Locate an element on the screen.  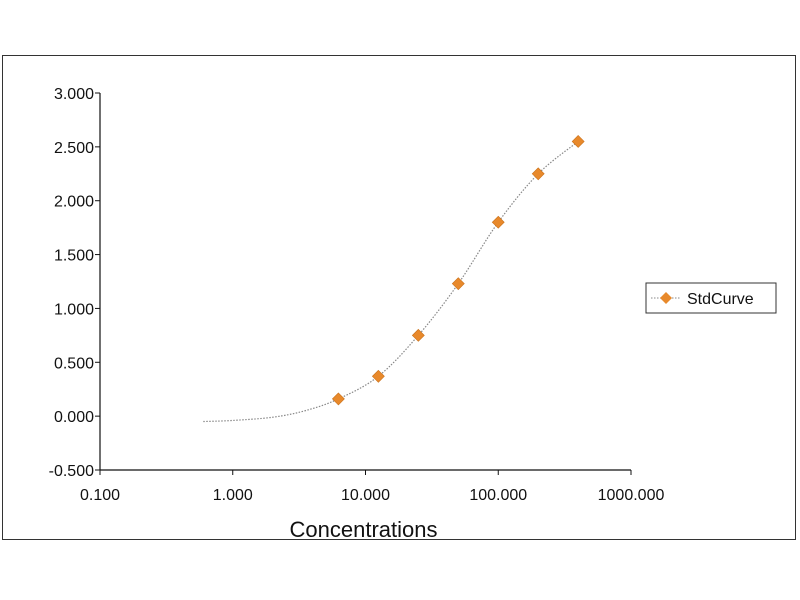
y-tick-label: 0.500 is located at coordinates (74, 363).